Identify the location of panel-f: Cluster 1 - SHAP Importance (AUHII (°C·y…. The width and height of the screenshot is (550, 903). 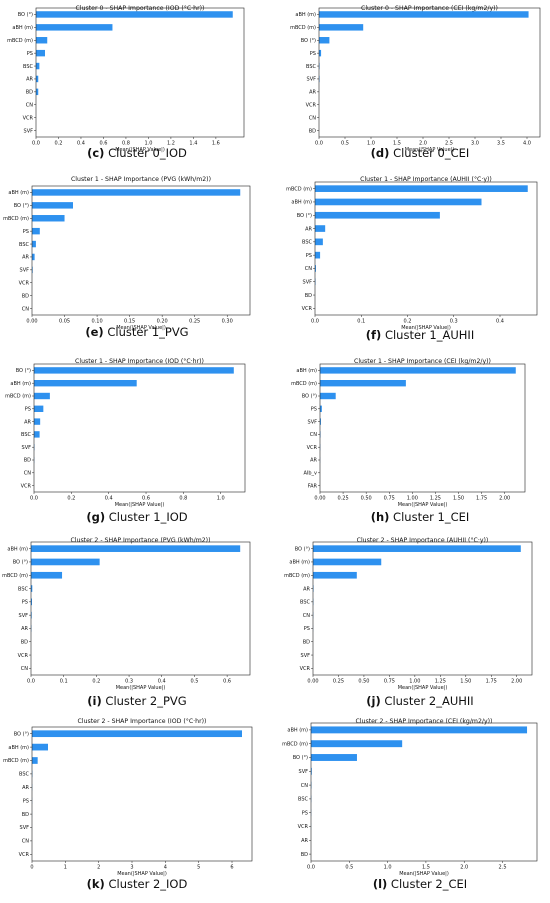
(412, 258).